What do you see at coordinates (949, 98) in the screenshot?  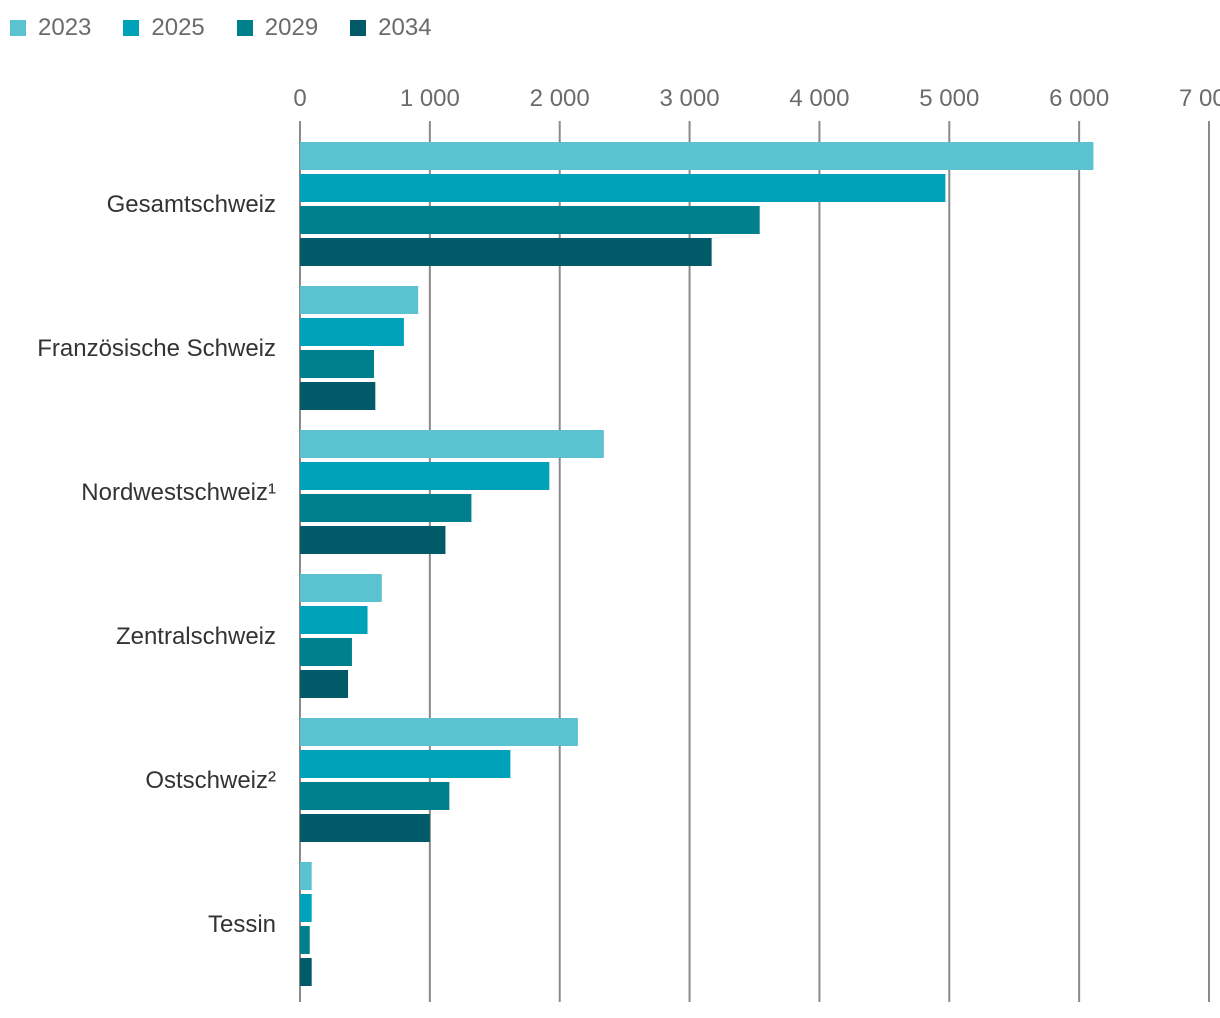 I see `x-tick-label: 5 000` at bounding box center [949, 98].